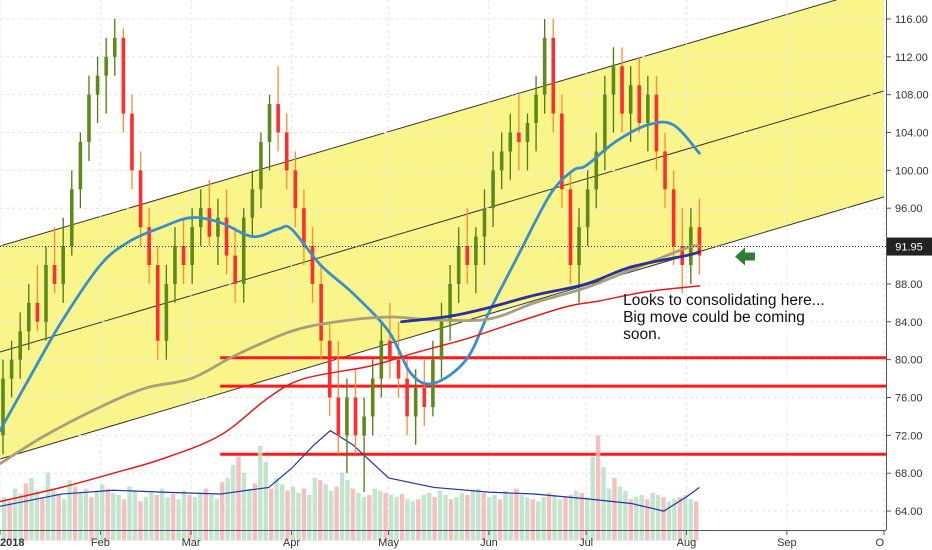 The height and width of the screenshot is (550, 932). Describe the element at coordinates (879, 543) in the screenshot. I see `x-tick-label: O` at that location.